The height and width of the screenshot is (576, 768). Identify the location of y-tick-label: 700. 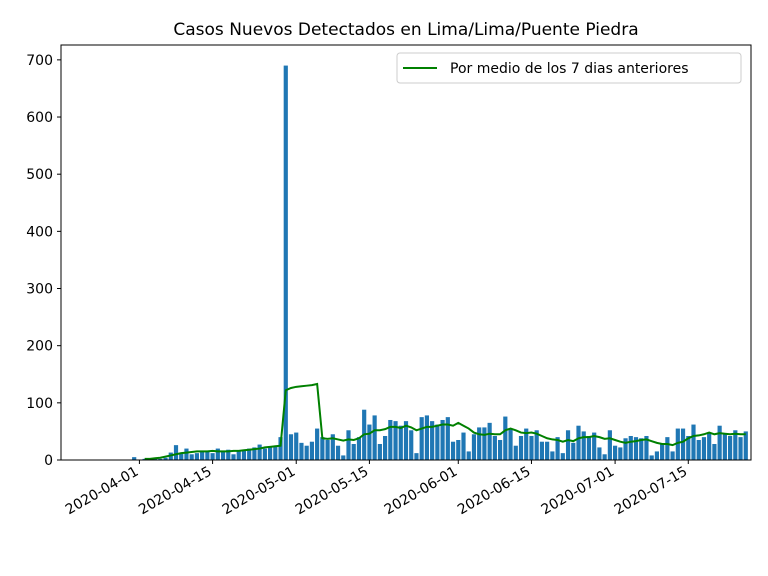
(39, 61).